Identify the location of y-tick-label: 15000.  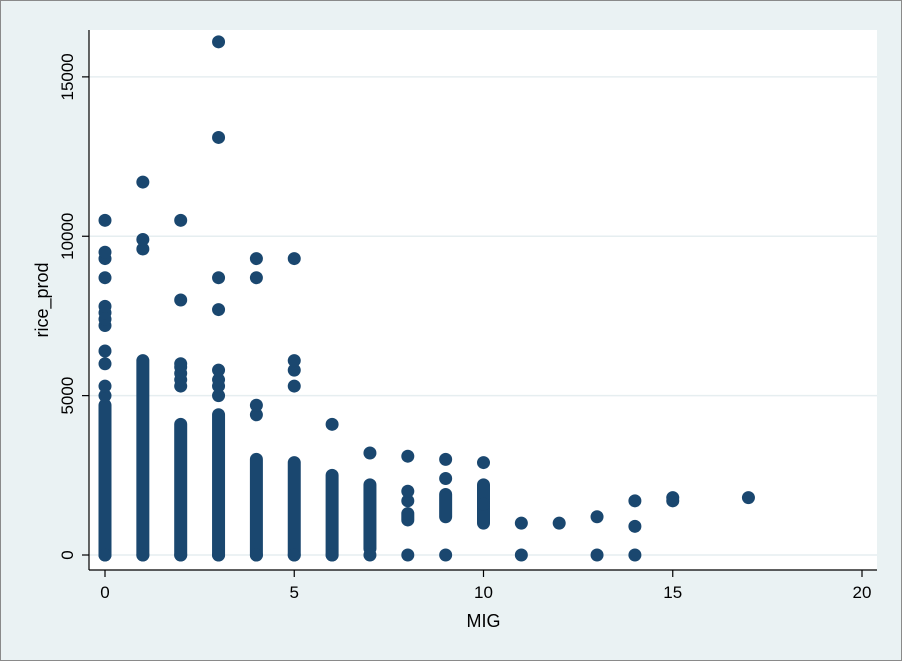
(67, 76).